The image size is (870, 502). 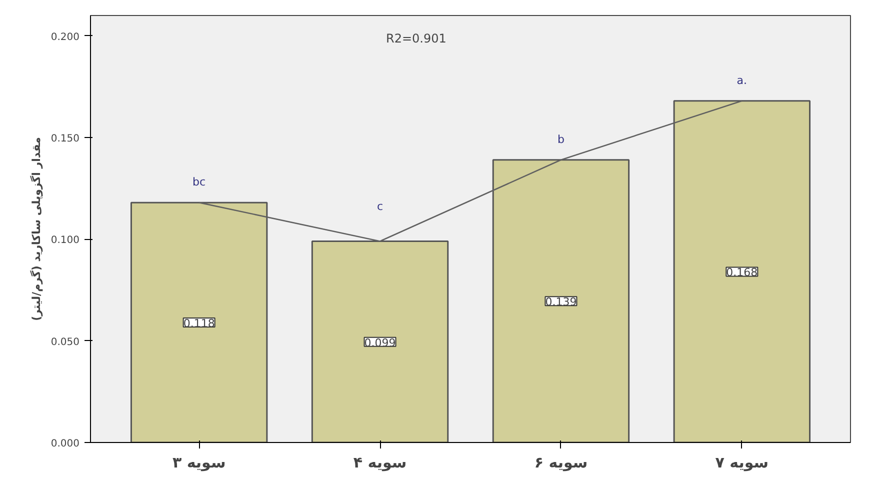 I want to click on annotation: c, so click(x=380, y=207).